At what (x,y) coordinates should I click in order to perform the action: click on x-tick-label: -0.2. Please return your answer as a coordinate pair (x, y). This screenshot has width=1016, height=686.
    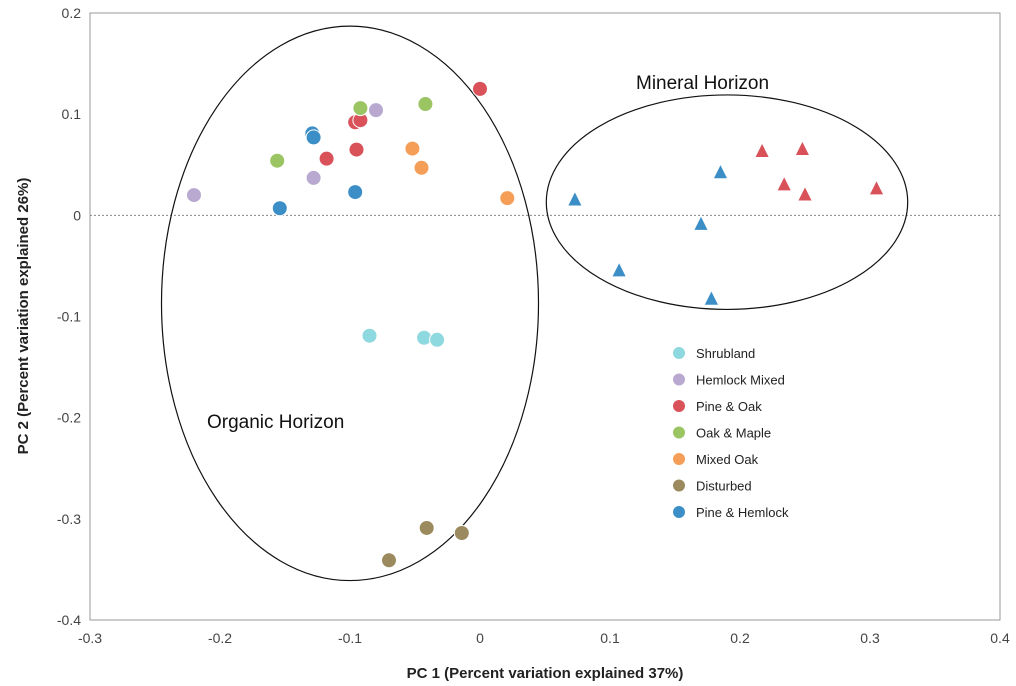
    Looking at the image, I should click on (220, 638).